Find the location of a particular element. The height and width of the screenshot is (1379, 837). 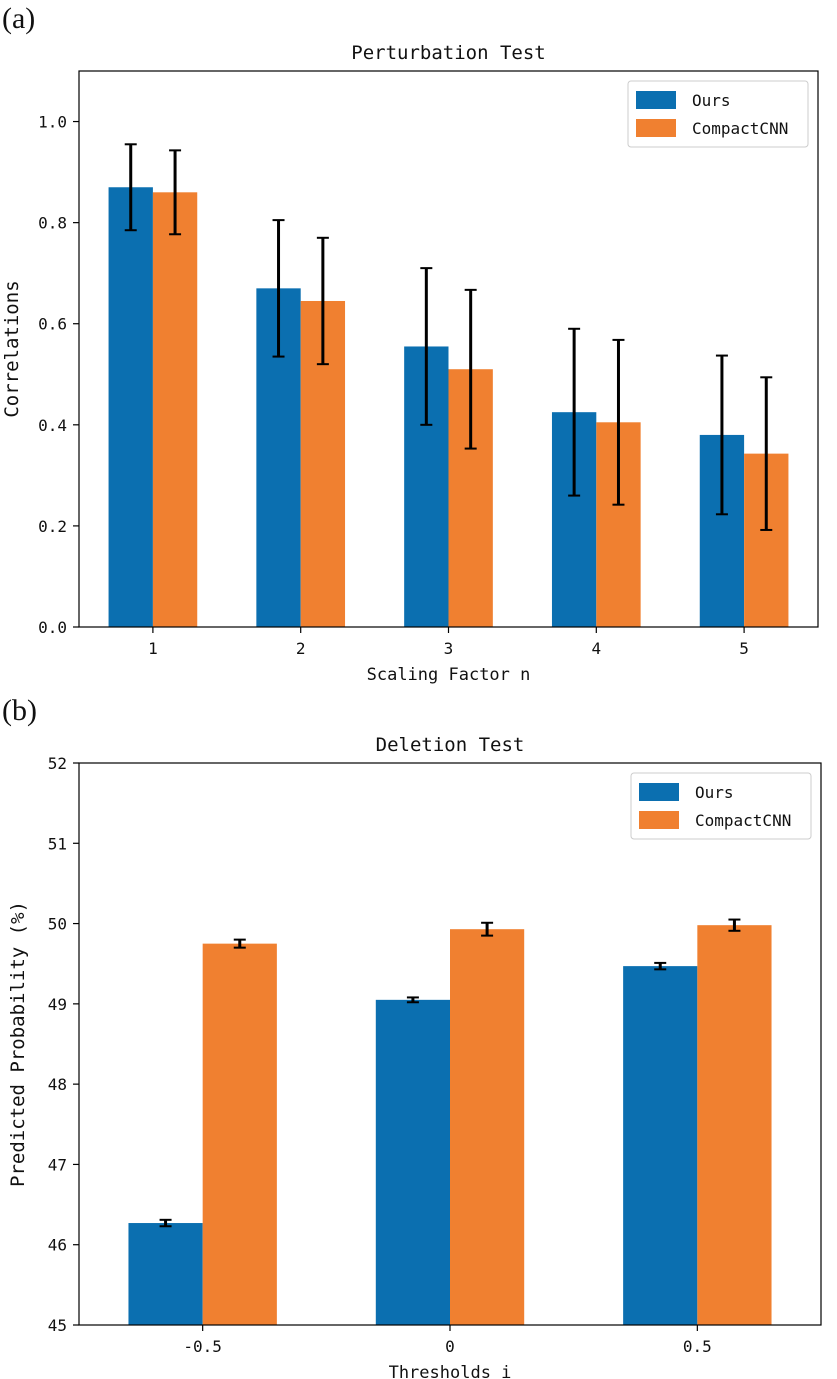

y-tick-label: 0.0 is located at coordinates (52, 627).